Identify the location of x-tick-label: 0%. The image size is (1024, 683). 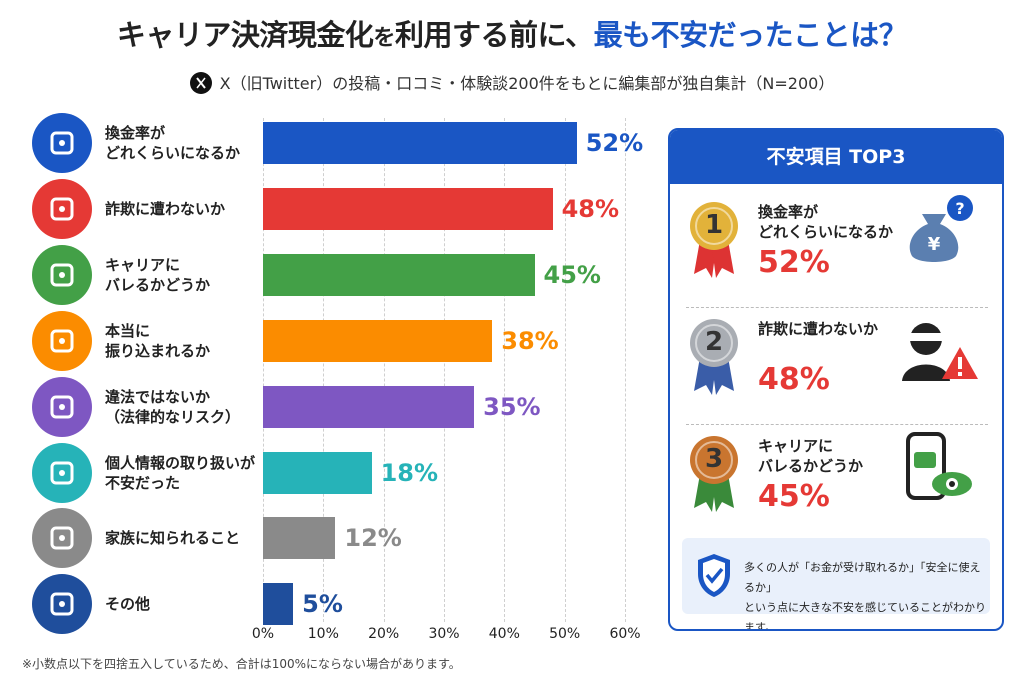
(263, 634).